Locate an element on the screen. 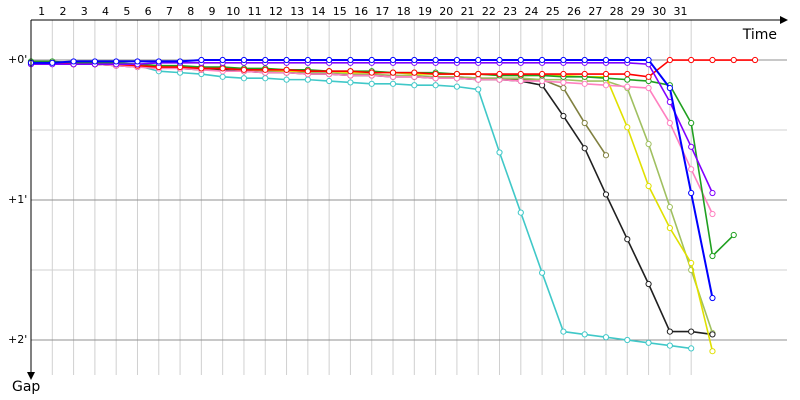 The height and width of the screenshot is (400, 800). x-tick-label: 9 is located at coordinates (212, 11).